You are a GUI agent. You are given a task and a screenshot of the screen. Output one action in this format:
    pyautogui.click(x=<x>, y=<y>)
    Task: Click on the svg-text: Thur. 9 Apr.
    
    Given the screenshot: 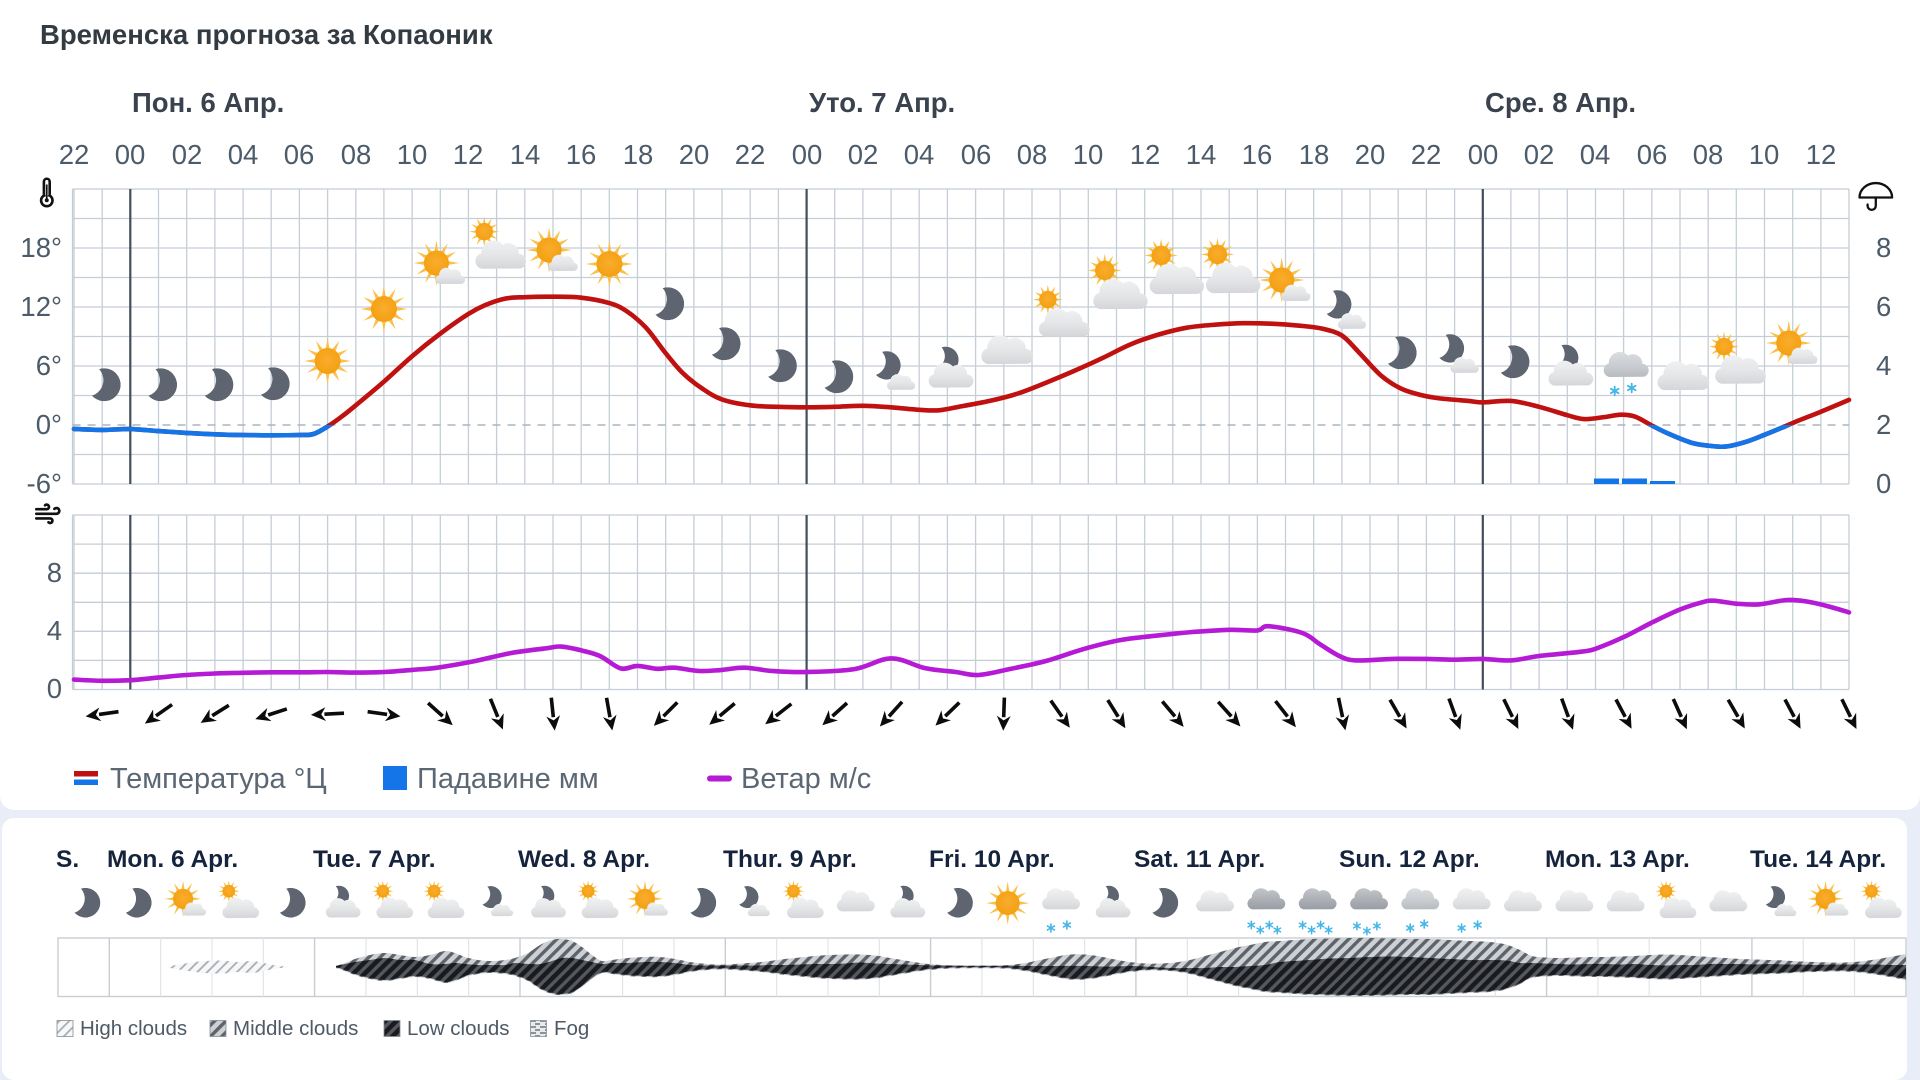 What is the action you would take?
    pyautogui.click(x=790, y=859)
    